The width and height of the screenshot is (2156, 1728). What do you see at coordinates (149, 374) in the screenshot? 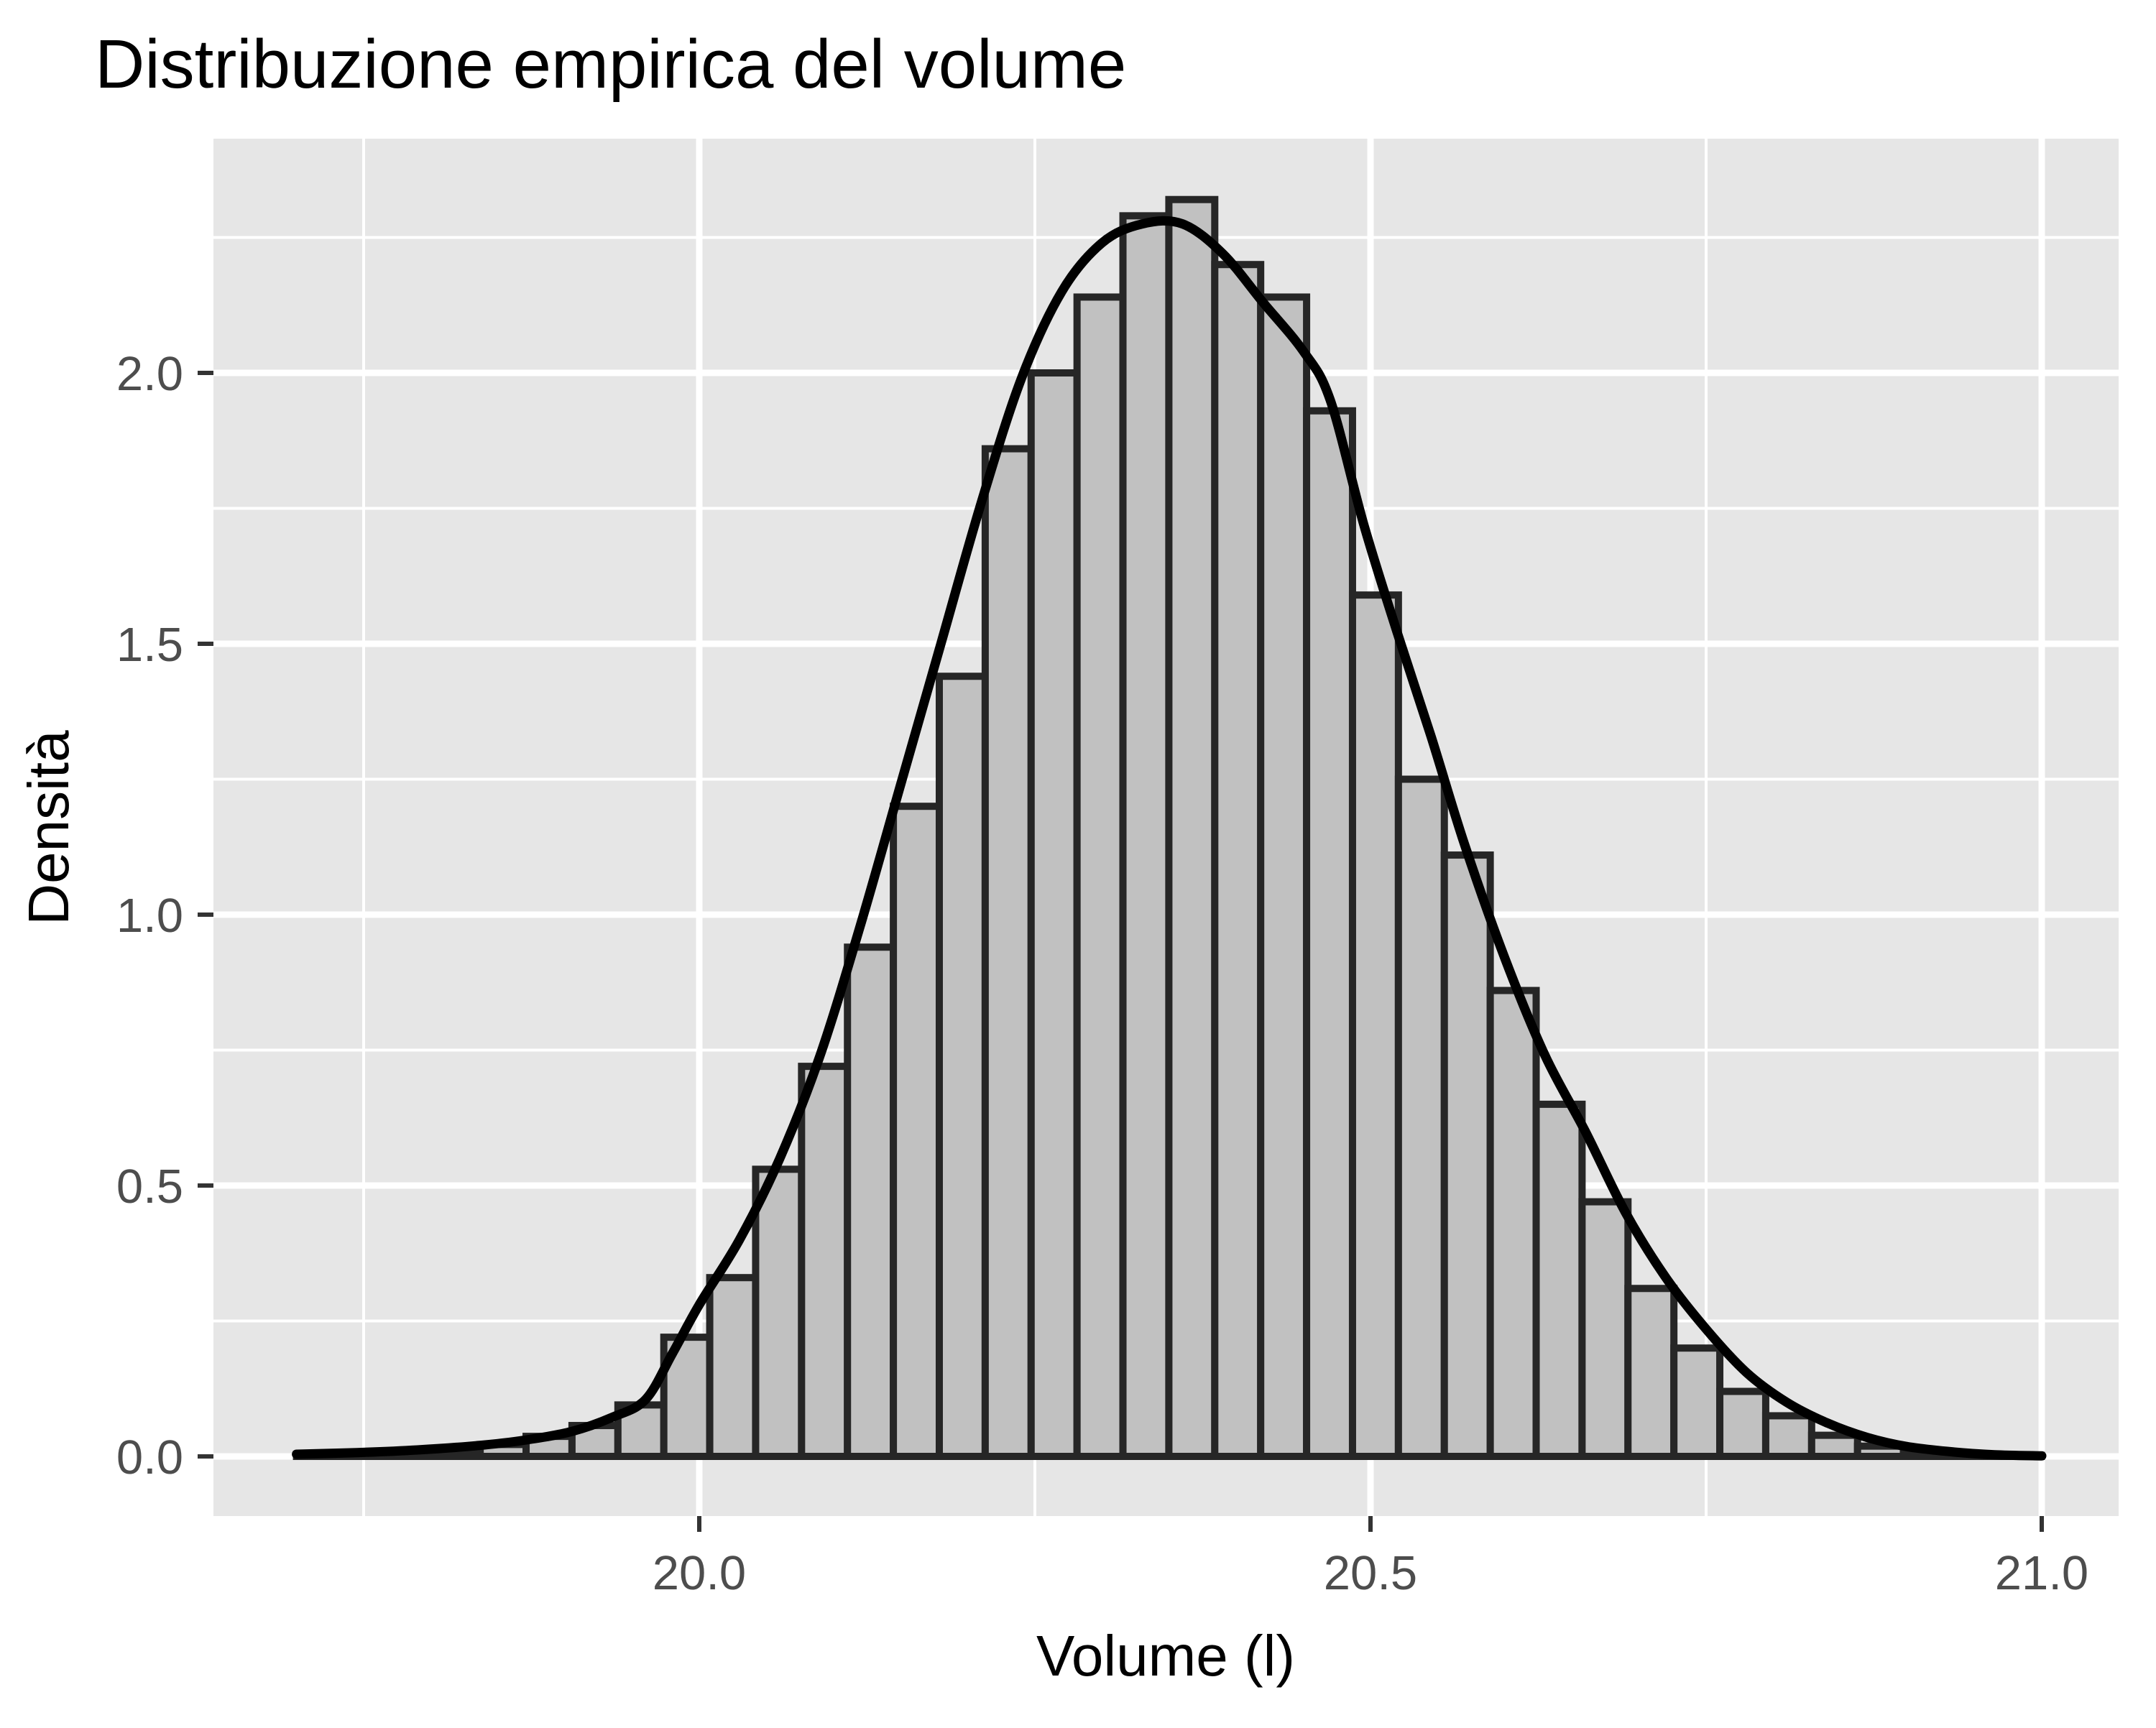
I see `y-tick-label: 2.0` at bounding box center [149, 374].